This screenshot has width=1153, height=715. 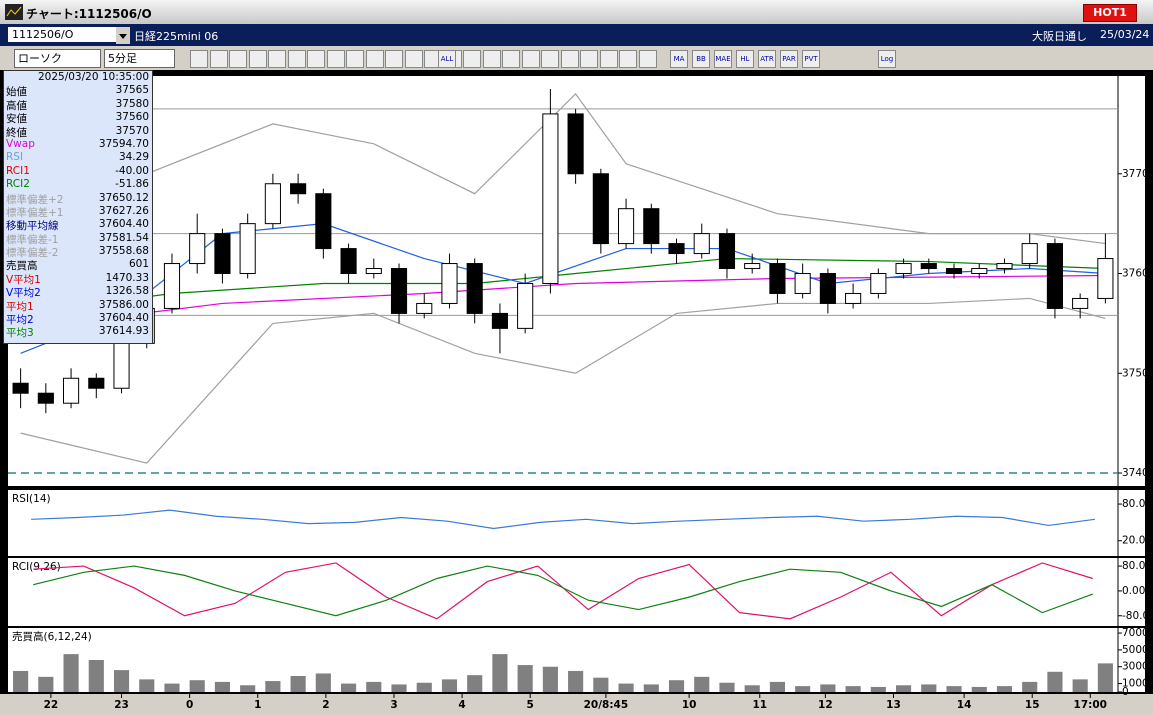 What do you see at coordinates (127, 291) in the screenshot?
I see `info-value: 1326.58` at bounding box center [127, 291].